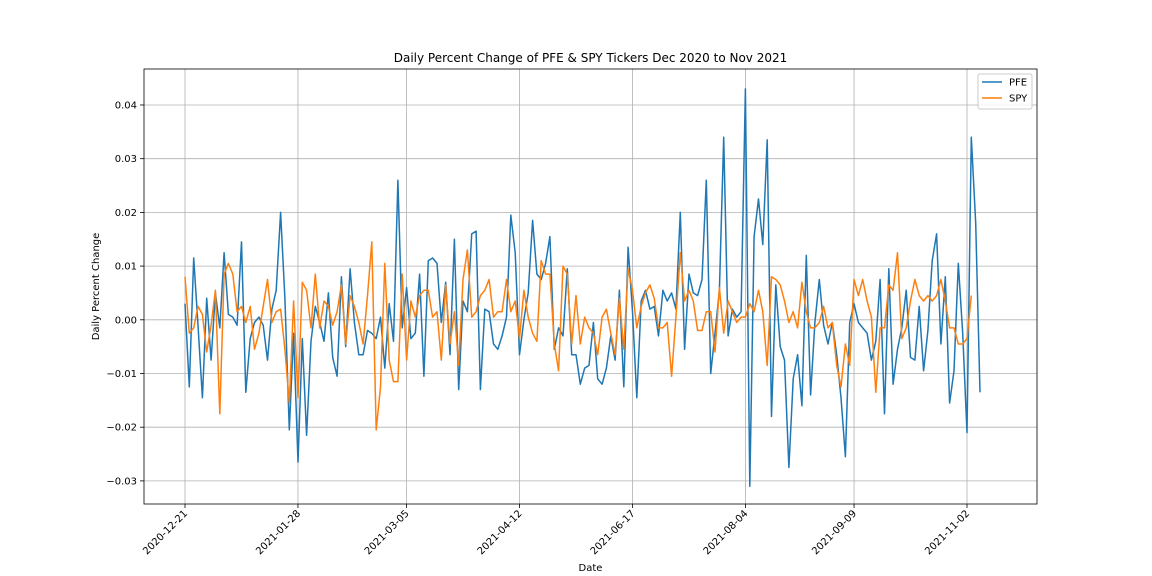  What do you see at coordinates (121, 481) in the screenshot?
I see `y-tick-label: −0.03` at bounding box center [121, 481].